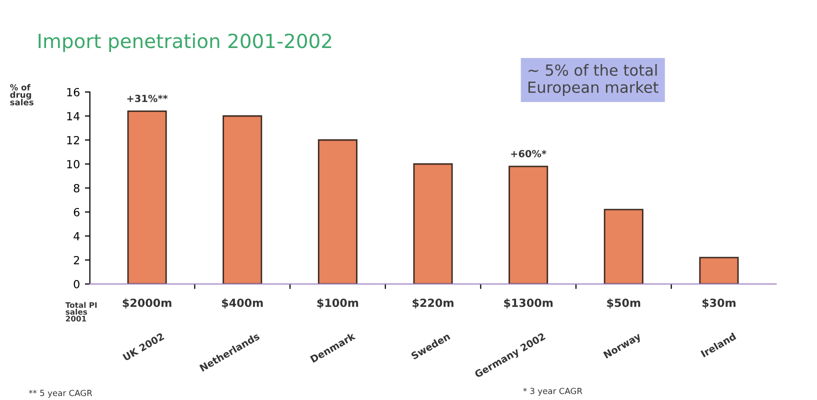 The image size is (817, 400). What do you see at coordinates (22, 95) in the screenshot?
I see `y-axis-title: % of drug sales` at bounding box center [22, 95].